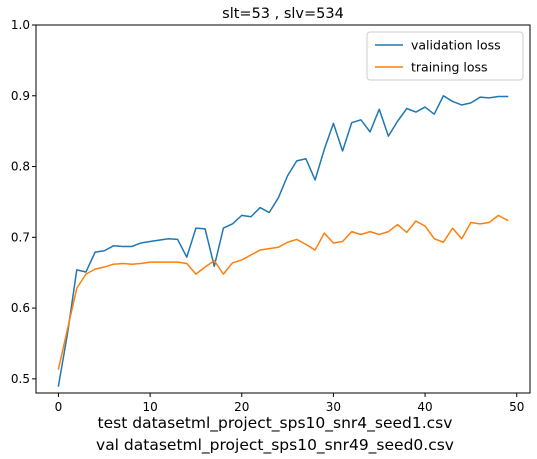 This screenshot has height=459, width=537. I want to click on x-tick-label: 0, so click(59, 407).